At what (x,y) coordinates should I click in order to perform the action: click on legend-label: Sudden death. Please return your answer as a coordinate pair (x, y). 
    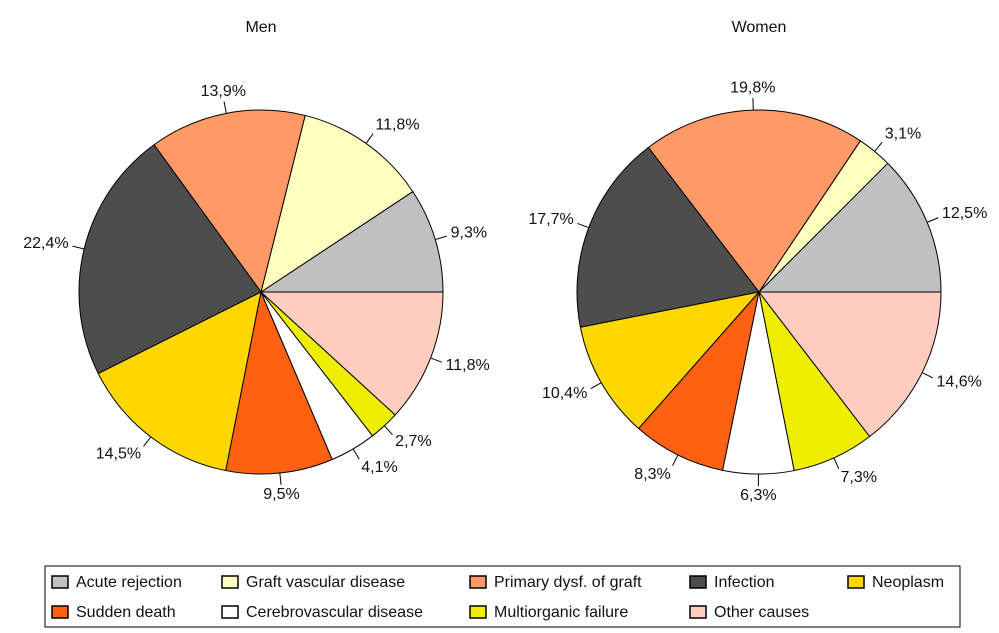
    Looking at the image, I should click on (126, 612).